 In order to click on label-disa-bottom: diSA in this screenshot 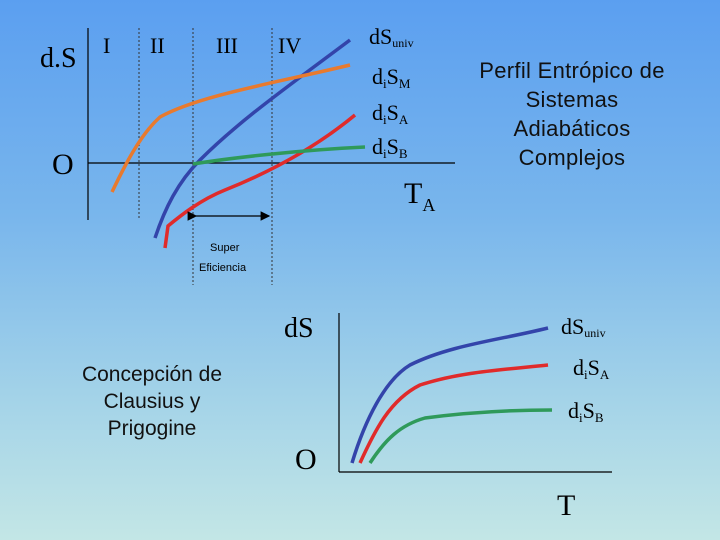, I will do `click(591, 368)`.